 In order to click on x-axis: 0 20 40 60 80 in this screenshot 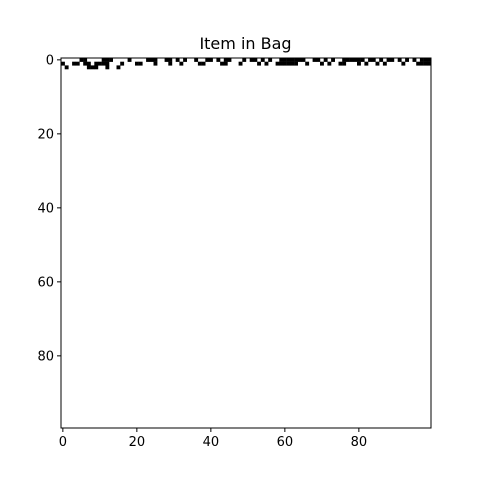, I will do `click(213, 439)`.